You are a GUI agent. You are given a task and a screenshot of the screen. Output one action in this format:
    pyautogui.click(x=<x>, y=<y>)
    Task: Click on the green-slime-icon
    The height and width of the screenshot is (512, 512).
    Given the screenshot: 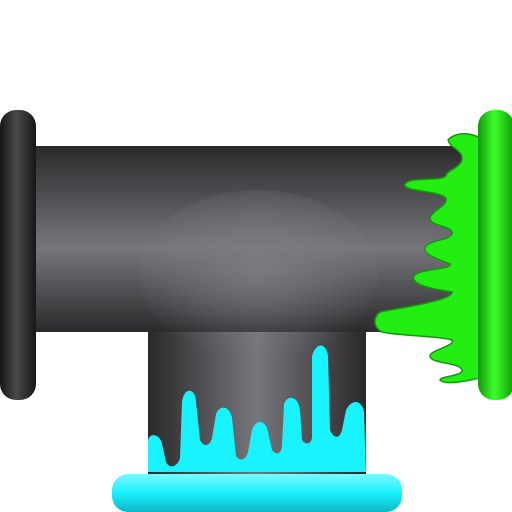 What is the action you would take?
    pyautogui.click(x=427, y=258)
    